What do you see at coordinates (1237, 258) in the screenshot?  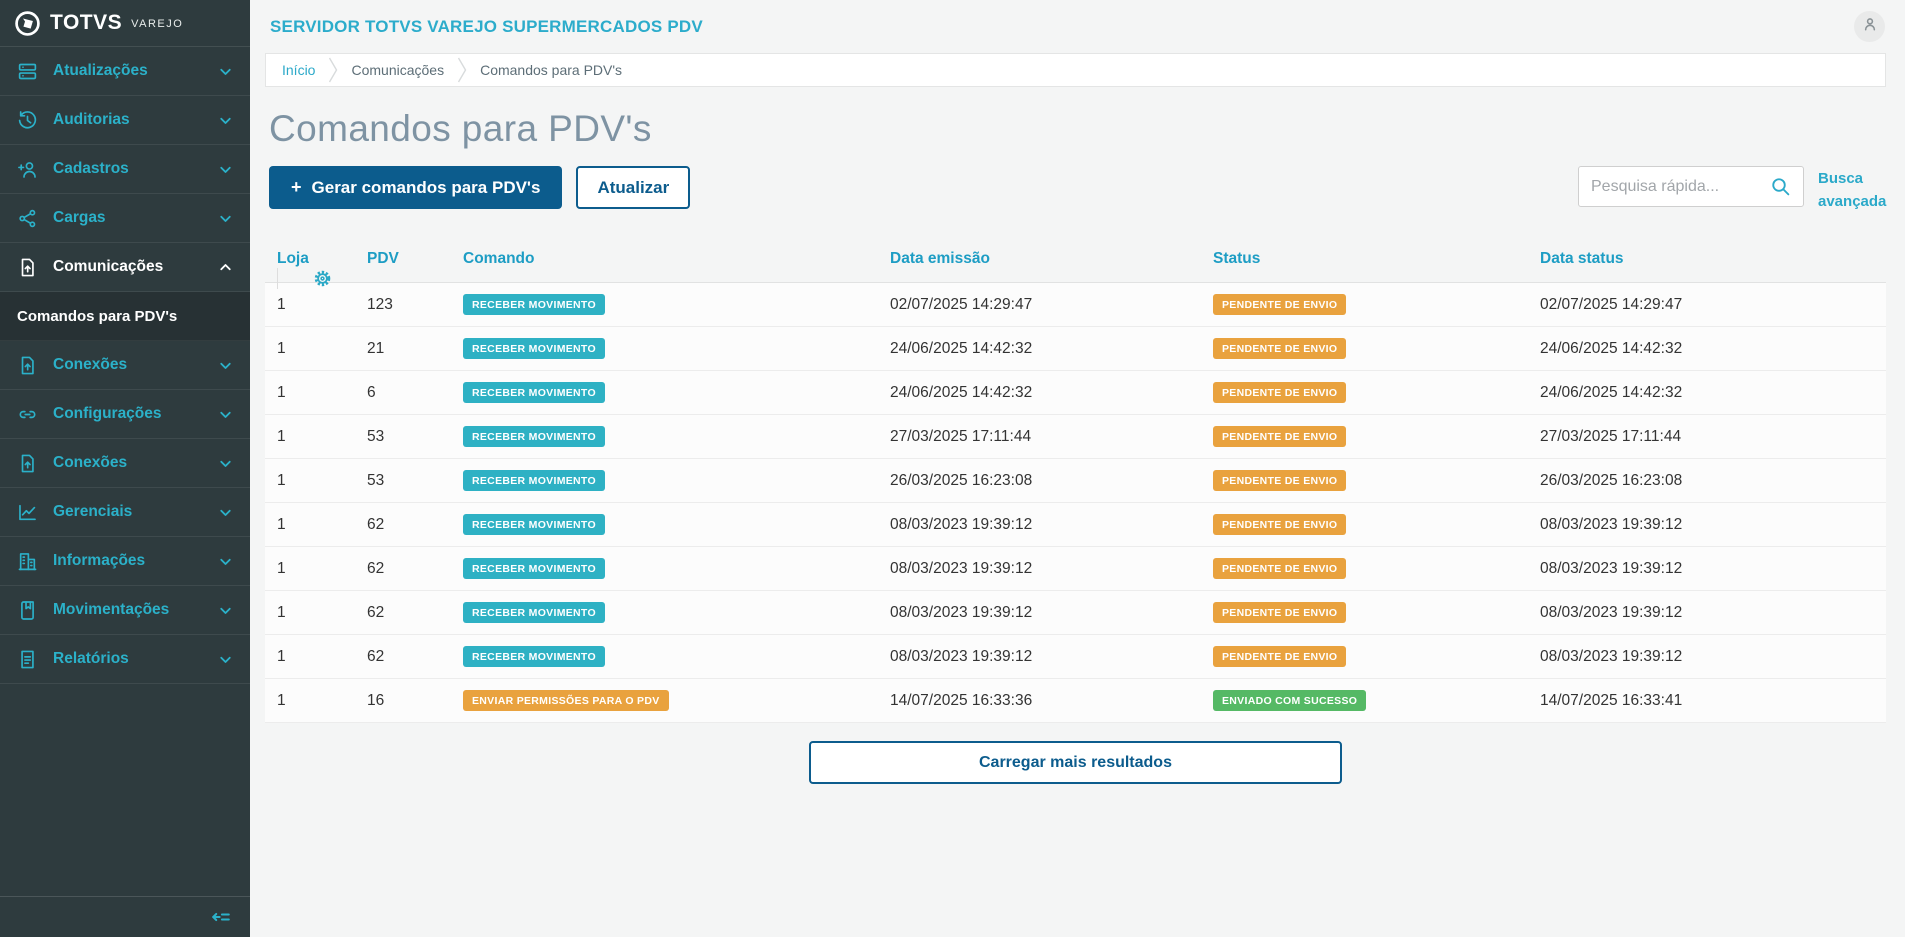 I see `column-header: Status` at bounding box center [1237, 258].